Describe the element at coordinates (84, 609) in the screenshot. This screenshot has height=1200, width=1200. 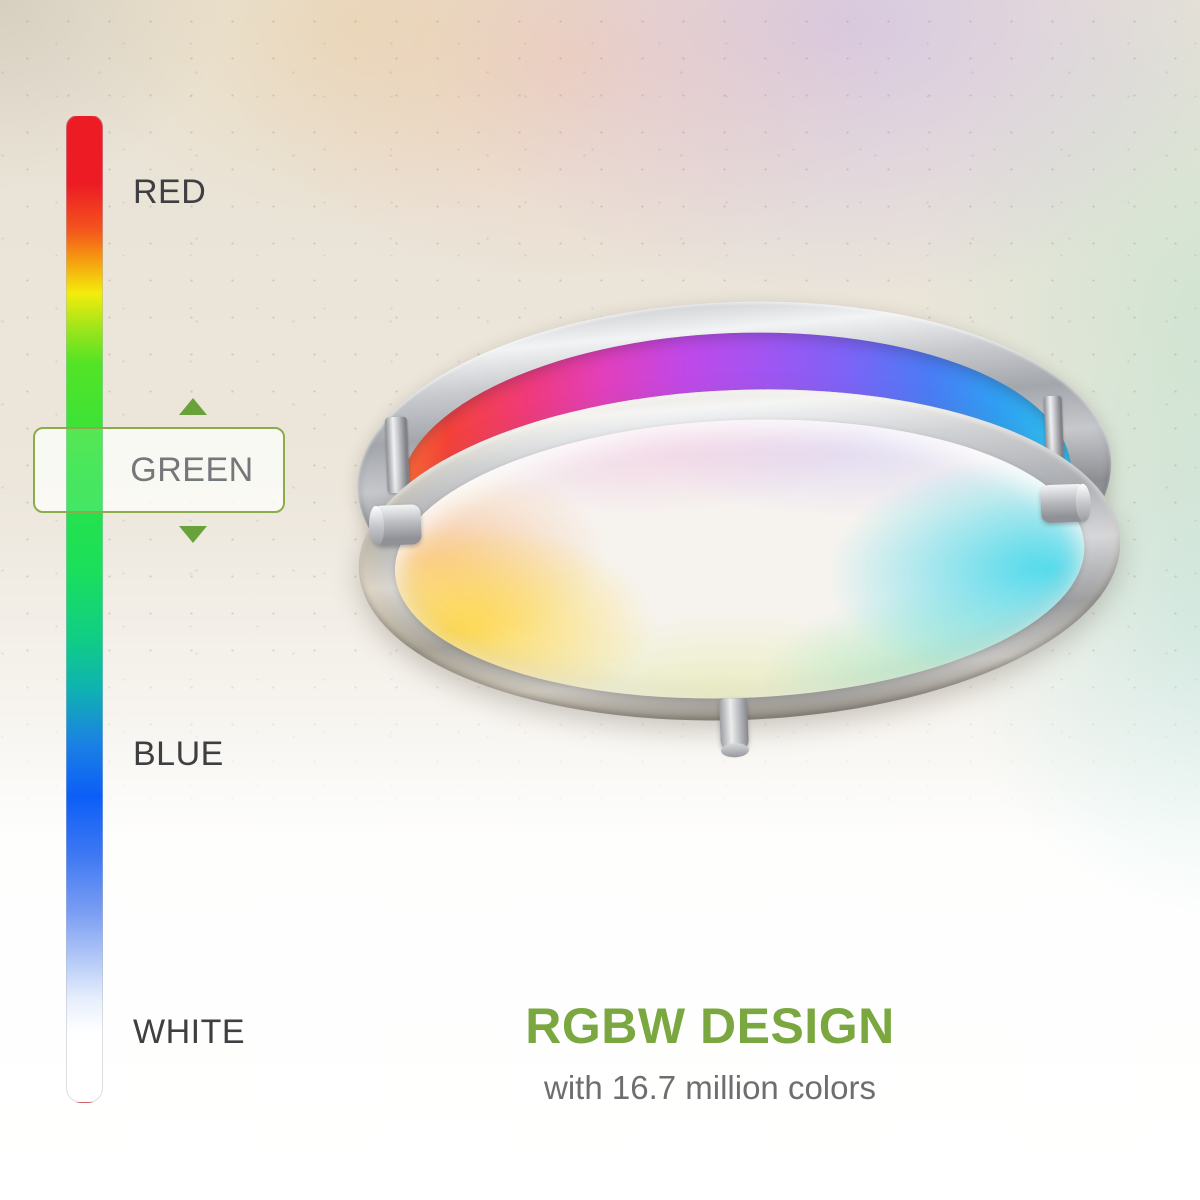
I see `color-scale-bar` at that location.